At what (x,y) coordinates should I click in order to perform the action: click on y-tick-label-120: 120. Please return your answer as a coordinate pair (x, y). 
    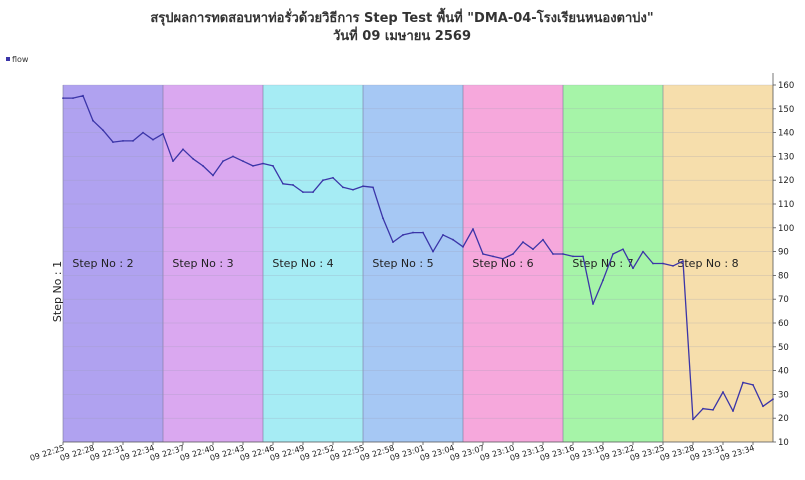
    Looking at the image, I should click on (786, 181).